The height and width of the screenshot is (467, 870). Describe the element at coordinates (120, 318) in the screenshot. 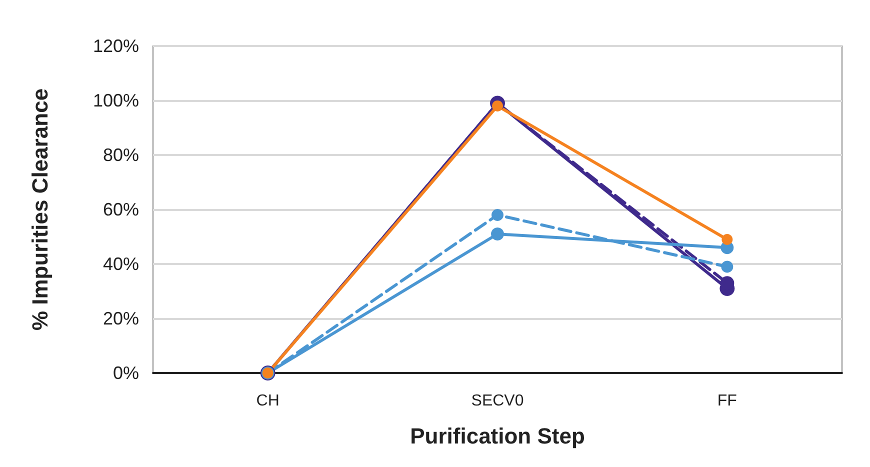

I see `y-tick-label: 20%` at that location.